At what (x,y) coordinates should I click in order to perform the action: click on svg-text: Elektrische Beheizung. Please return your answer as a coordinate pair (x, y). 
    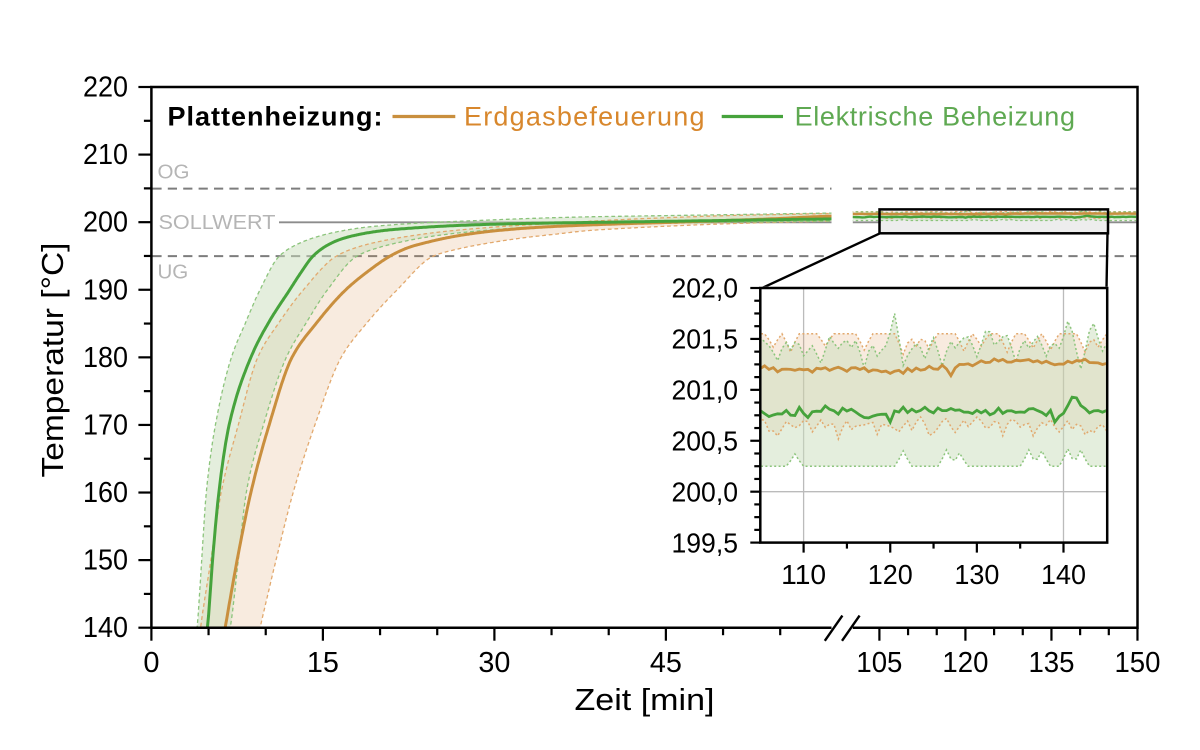
    Looking at the image, I should click on (935, 117).